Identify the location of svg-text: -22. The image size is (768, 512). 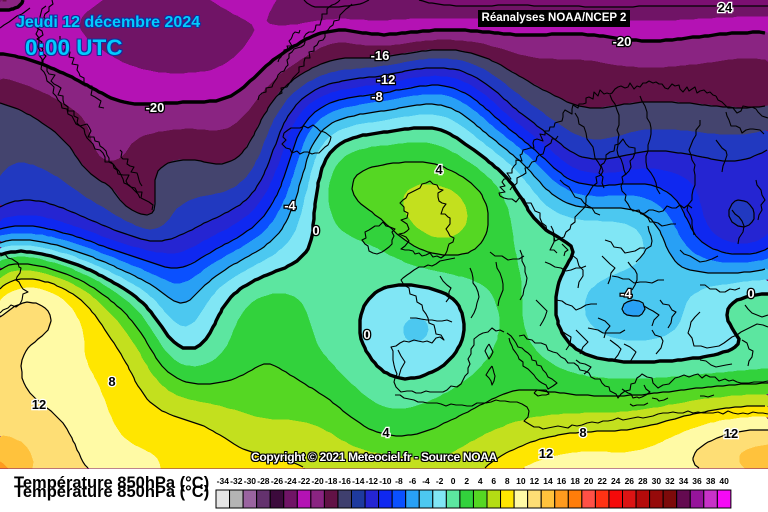
(304, 481).